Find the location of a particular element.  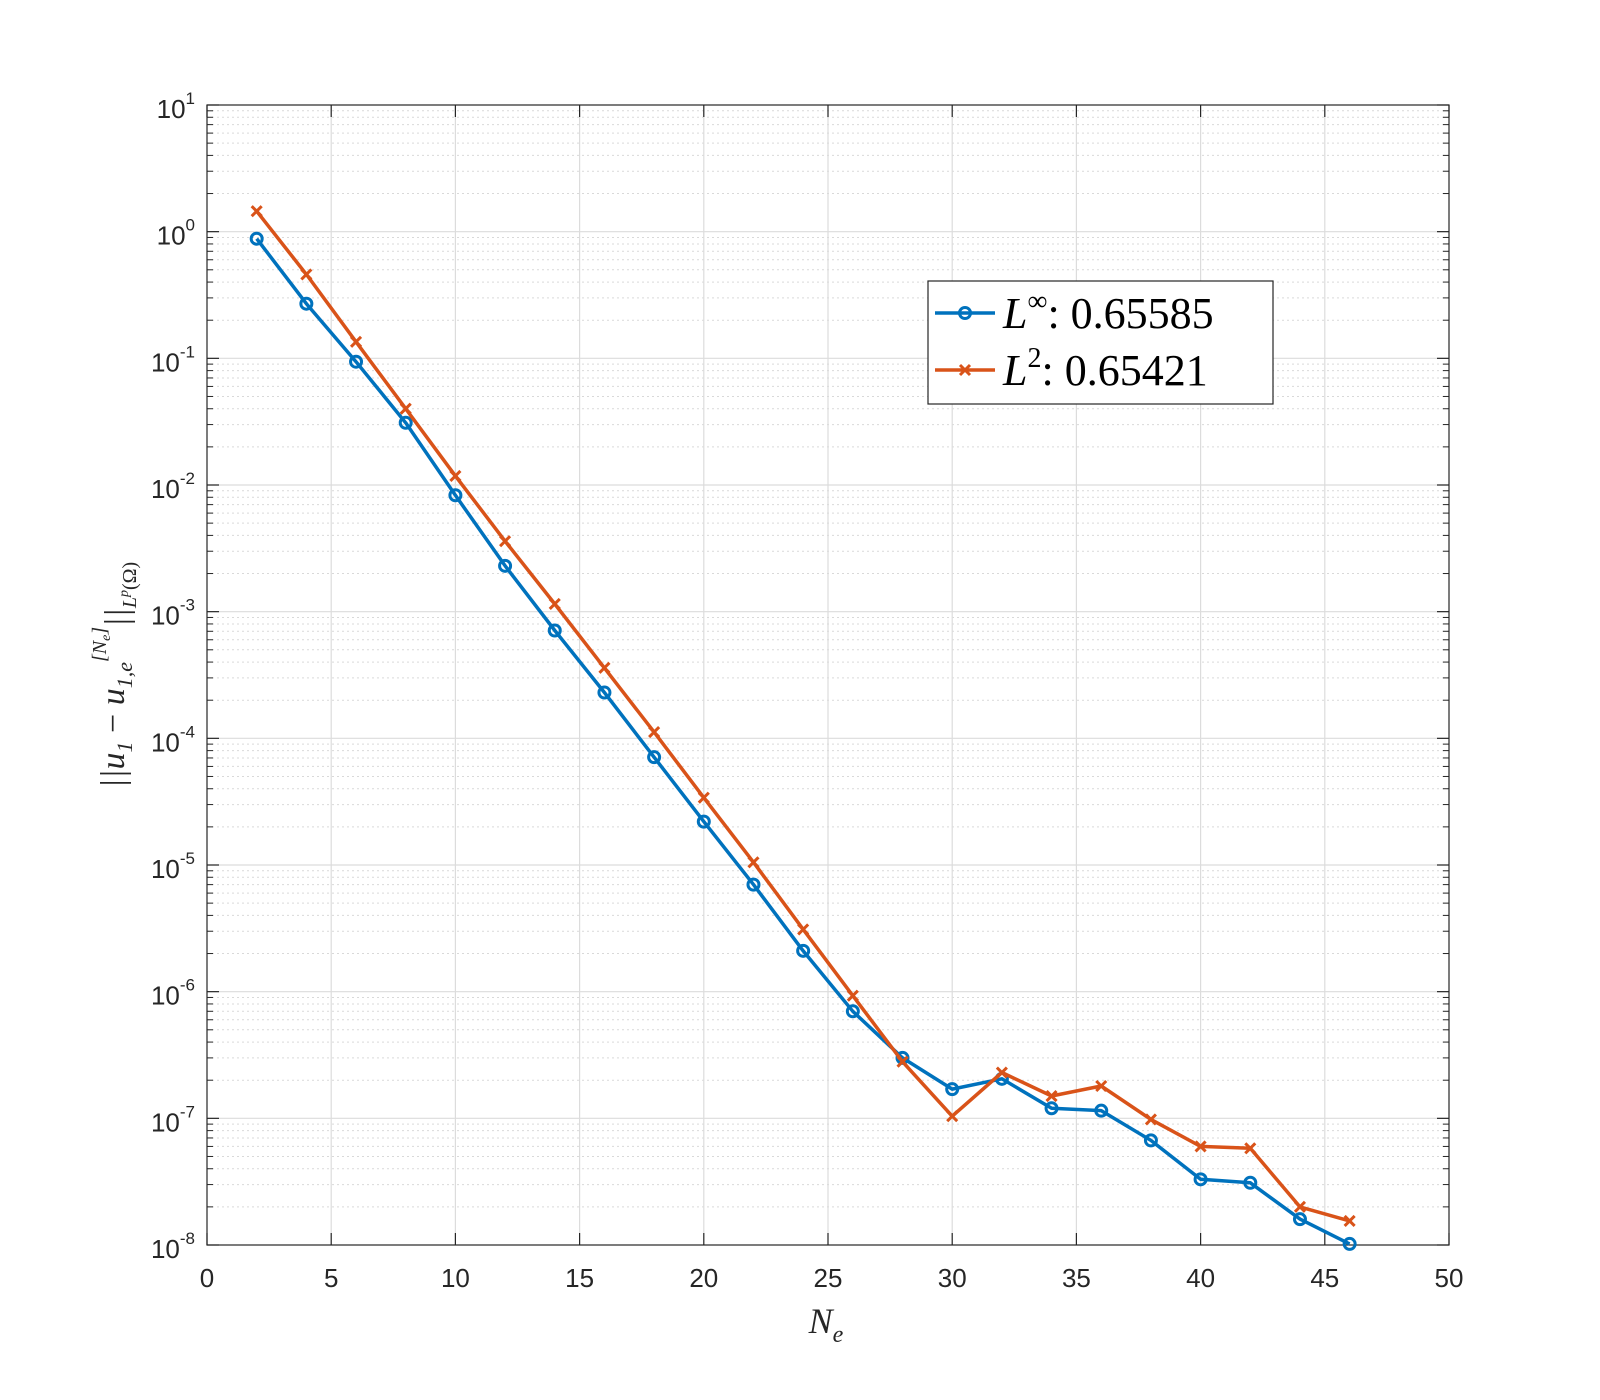

svg-text: ||u1 − u1,e[Ne]||Lp(Ω) is located at coordinates (115, 675).